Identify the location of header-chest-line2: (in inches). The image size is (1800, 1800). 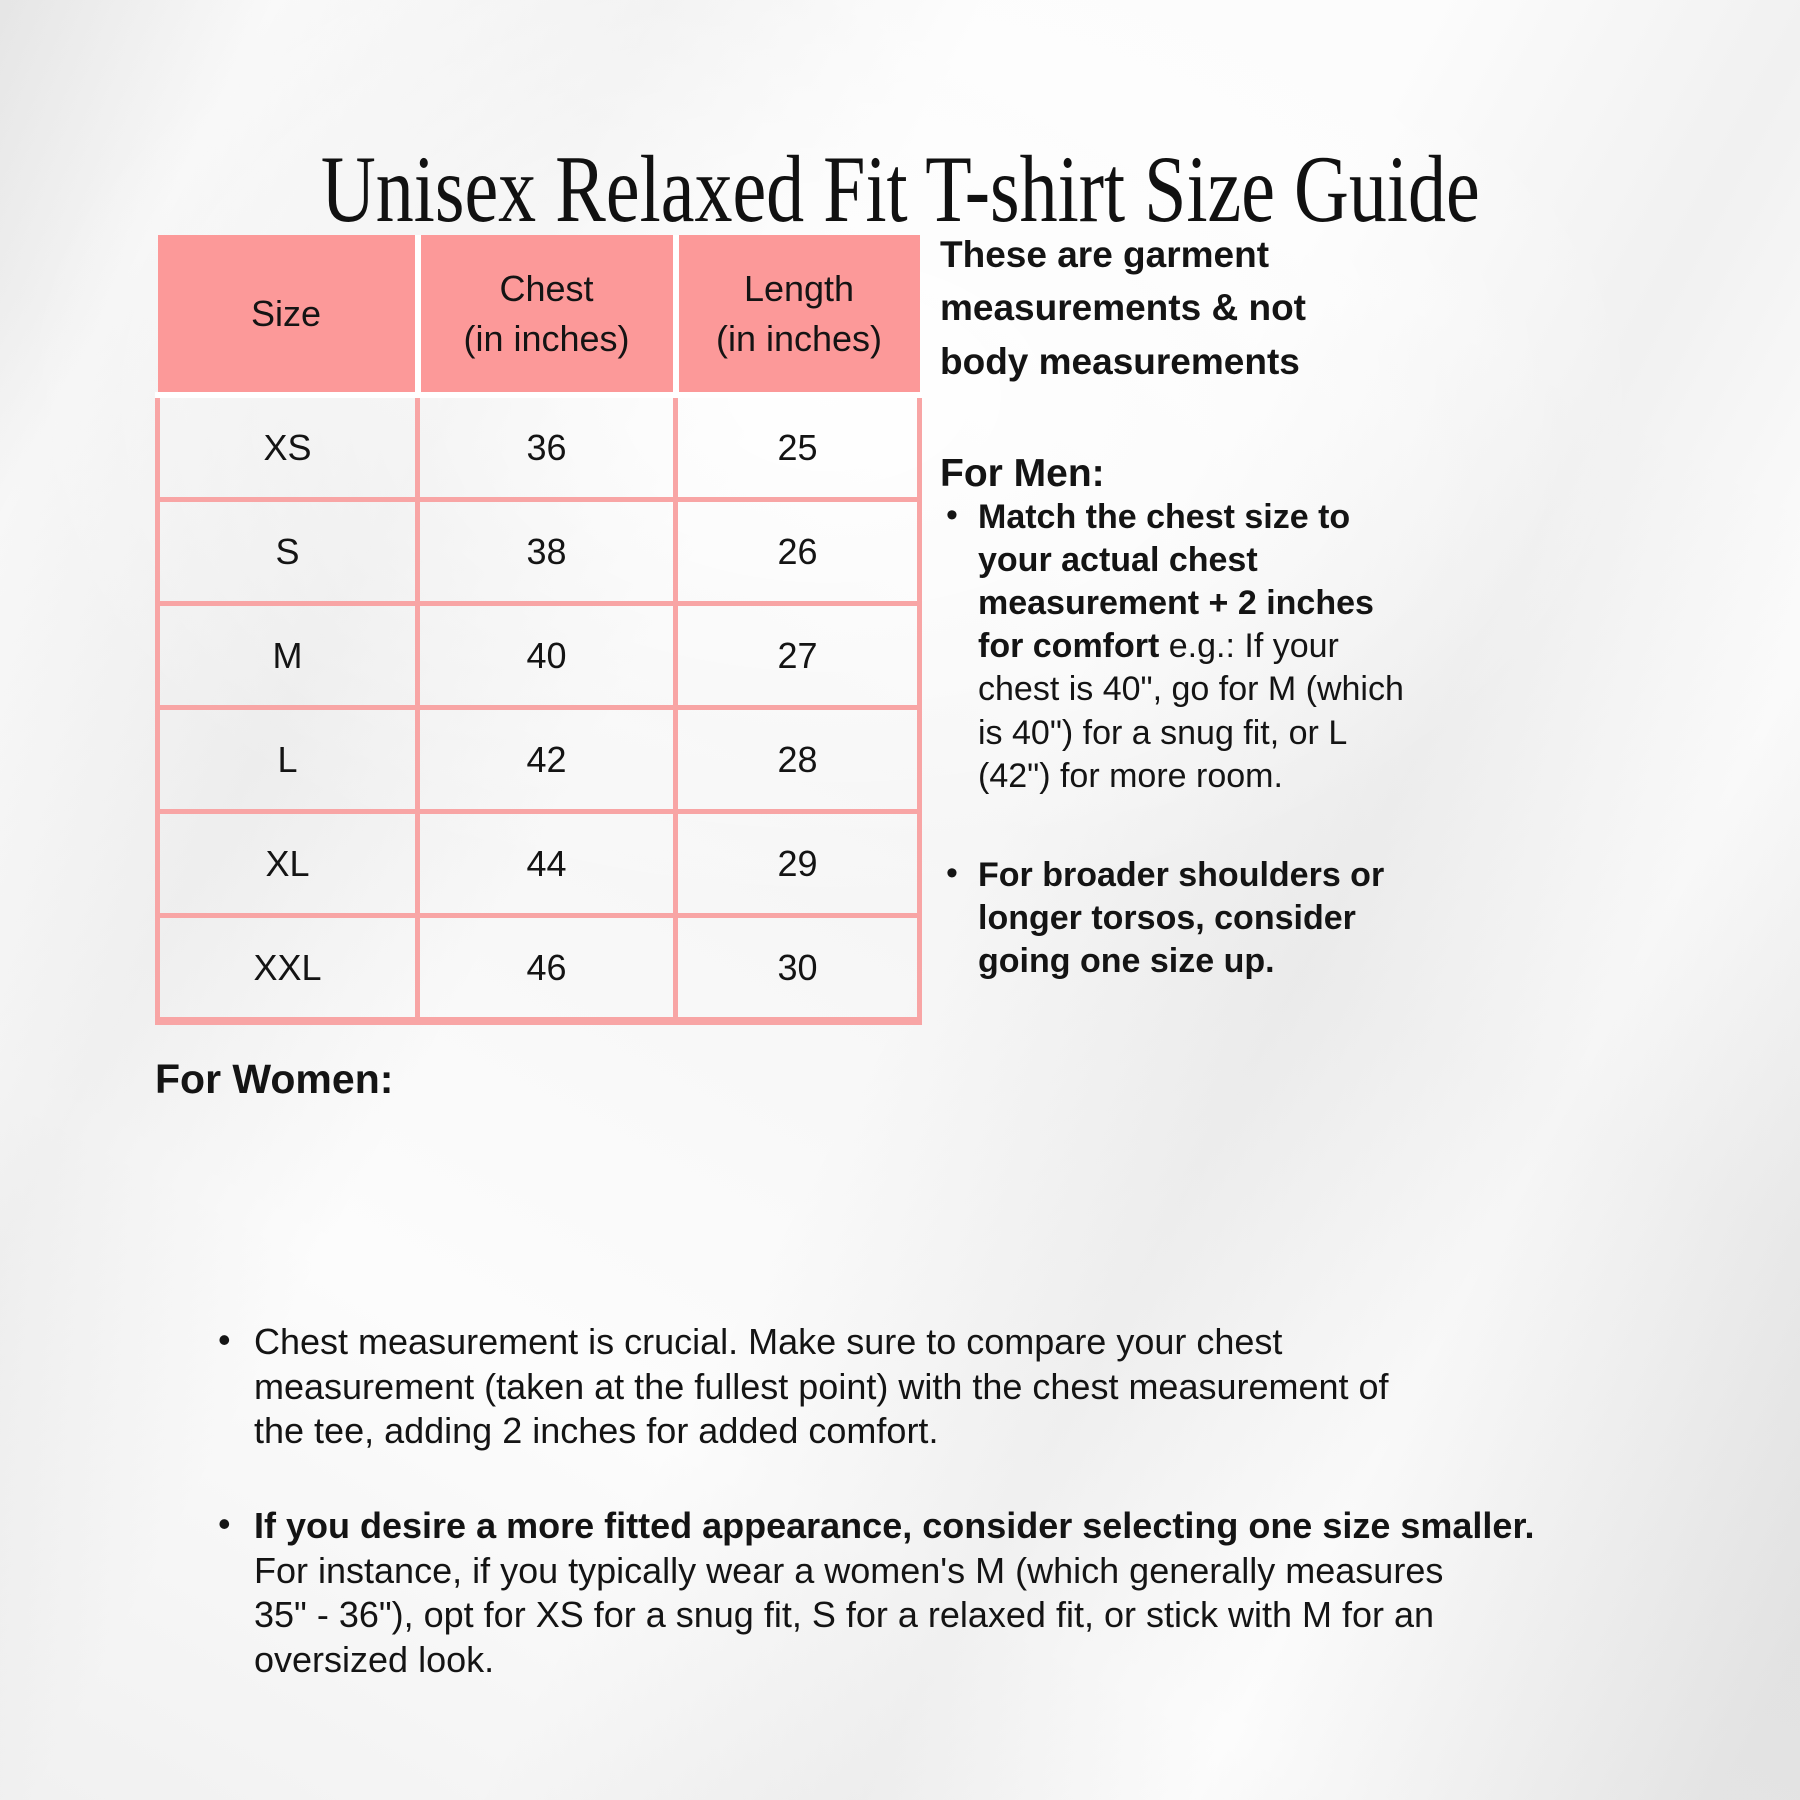
(546, 338).